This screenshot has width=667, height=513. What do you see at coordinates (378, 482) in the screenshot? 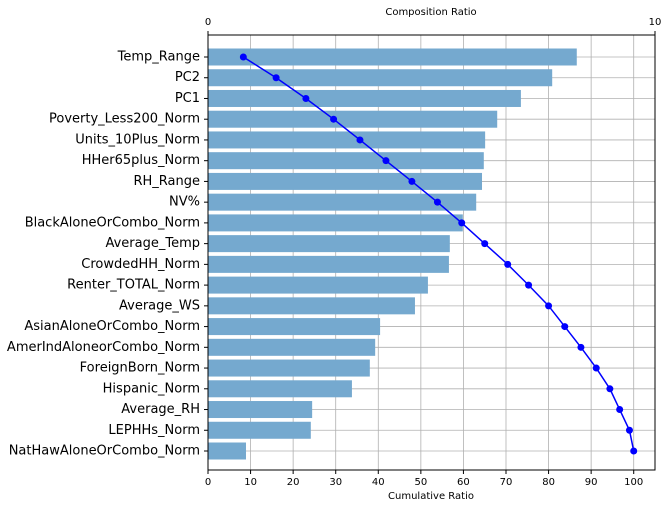
I see `x-tick-label: 40` at bounding box center [378, 482].